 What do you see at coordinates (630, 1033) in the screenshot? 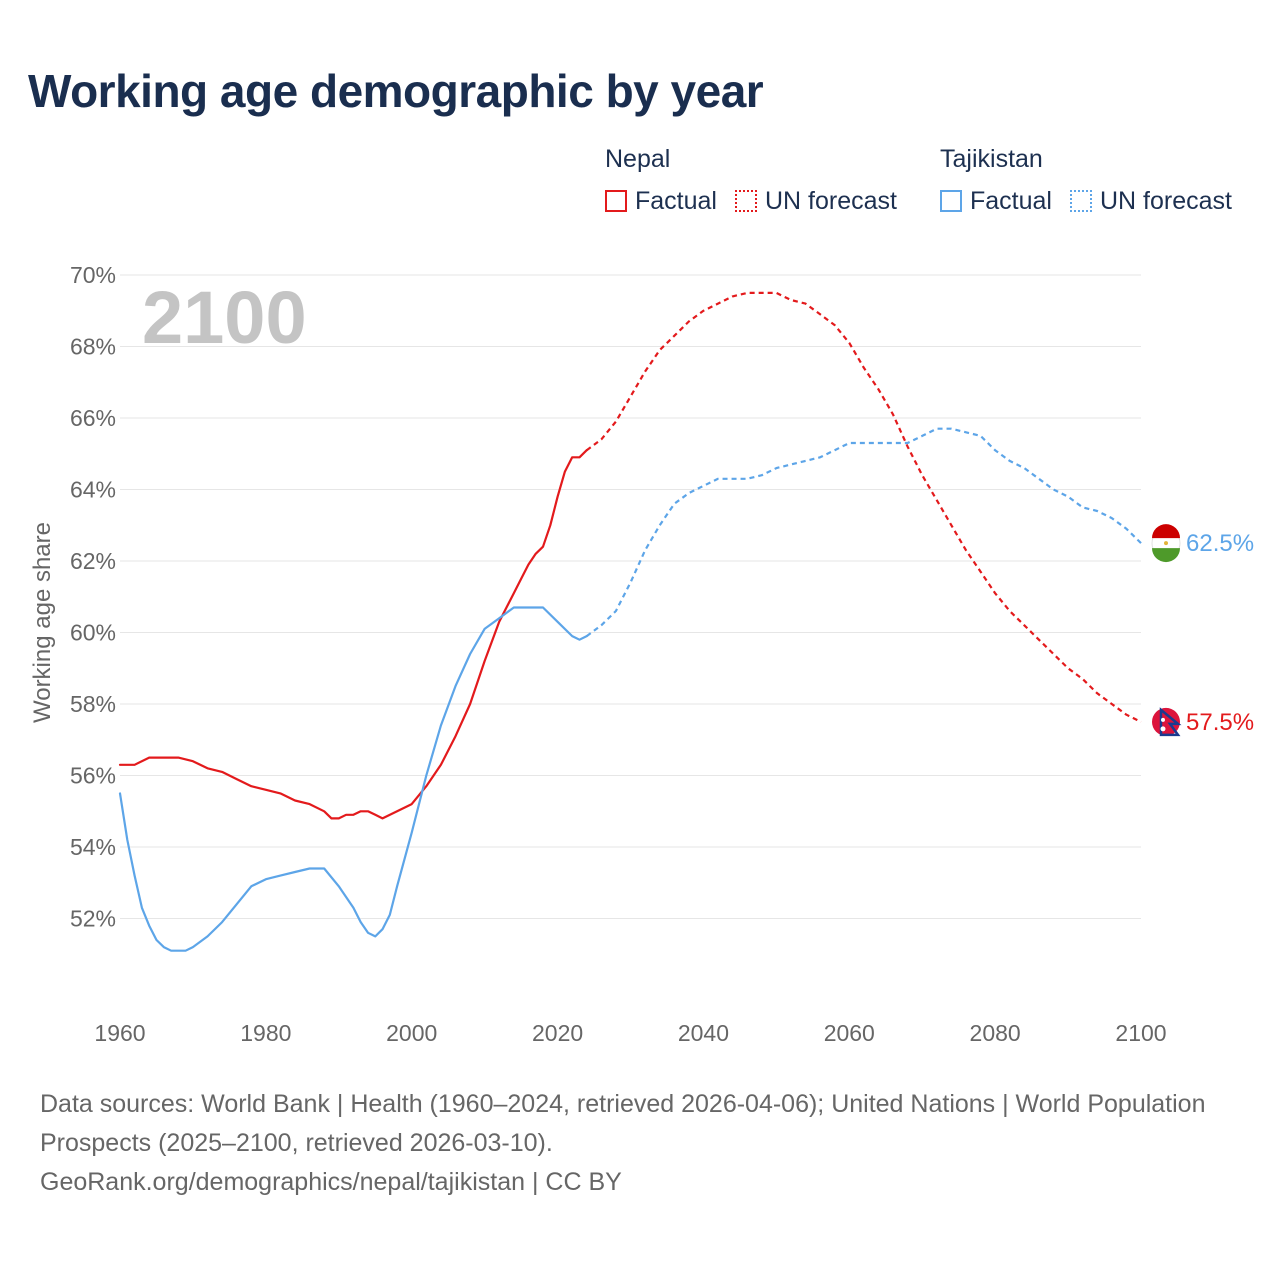
I see `x-axis-ticks: 1960 1980 2000 2020 2040 2060 2080 2100` at bounding box center [630, 1033].